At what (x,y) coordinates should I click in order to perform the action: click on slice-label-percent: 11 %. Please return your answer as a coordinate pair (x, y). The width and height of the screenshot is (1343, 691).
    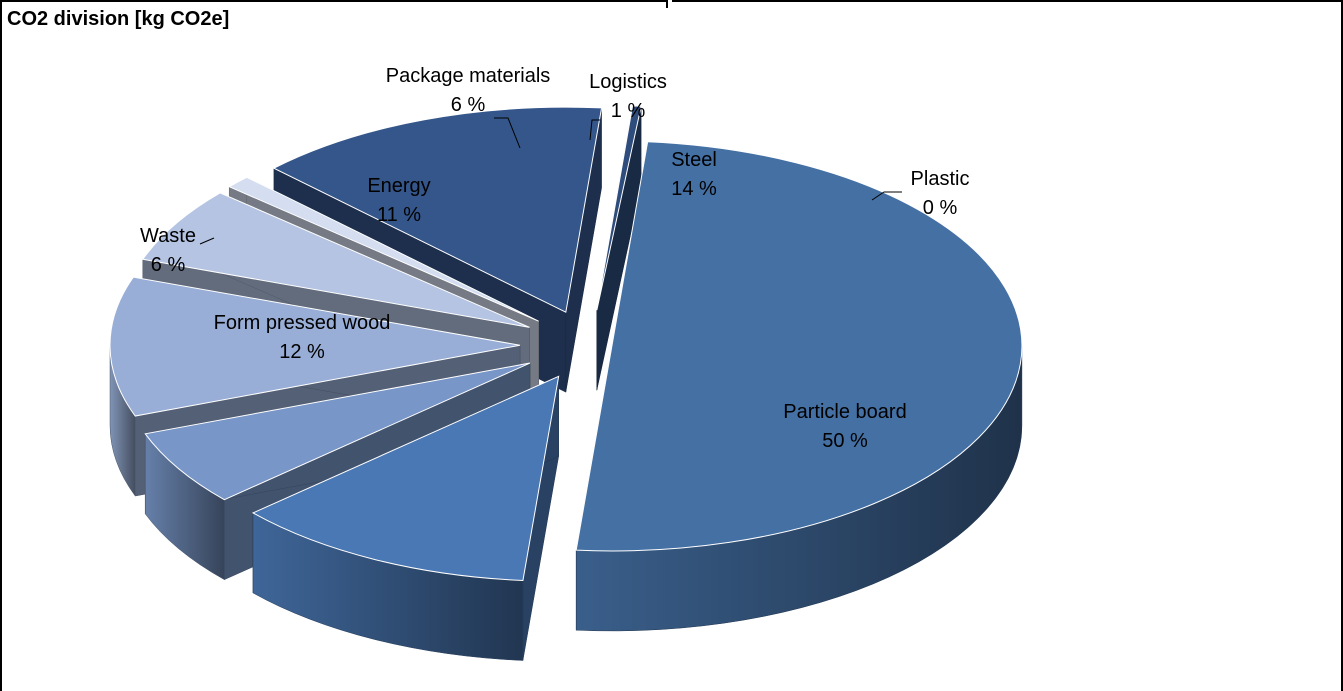
    Looking at the image, I should click on (399, 215).